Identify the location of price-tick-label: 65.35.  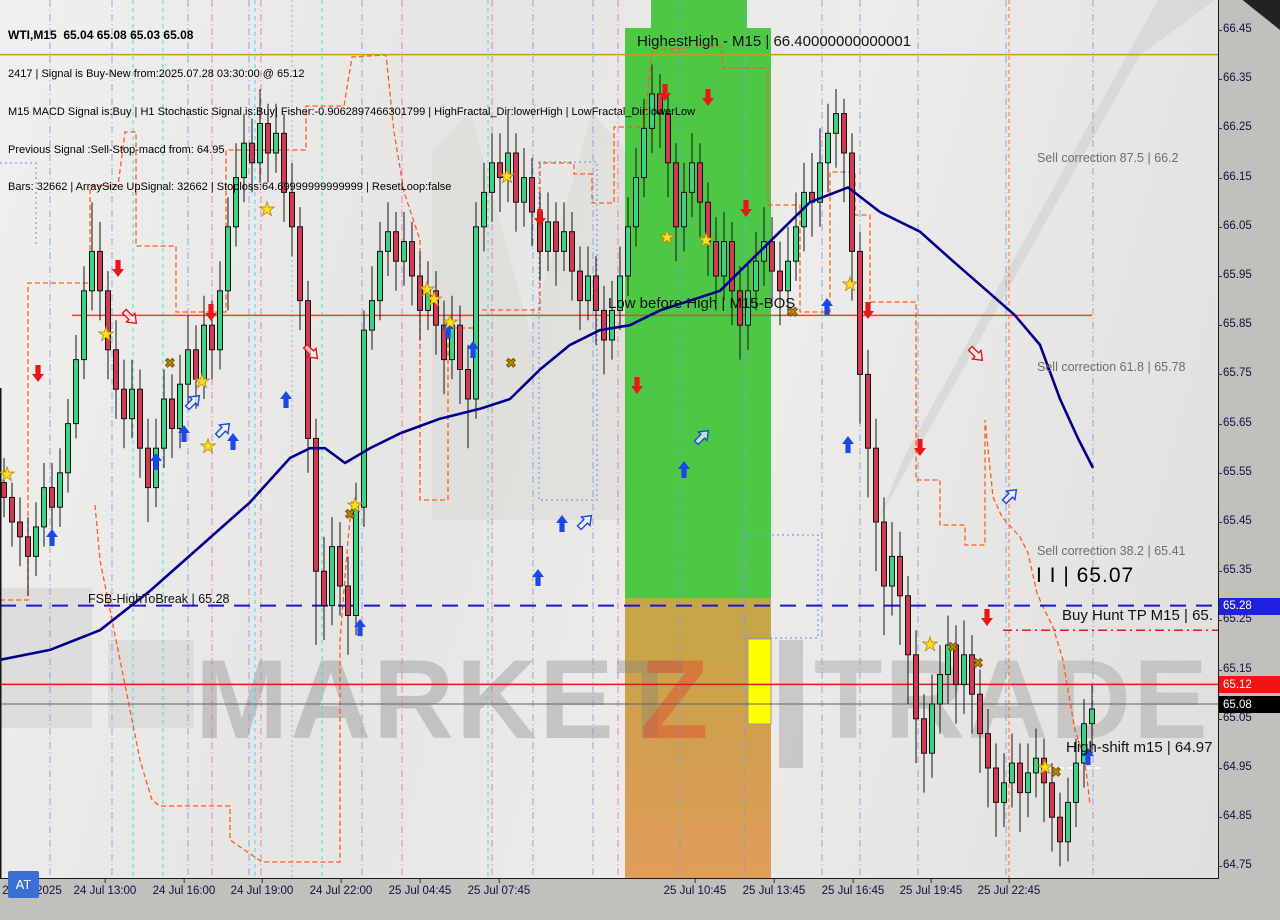
(1235, 570).